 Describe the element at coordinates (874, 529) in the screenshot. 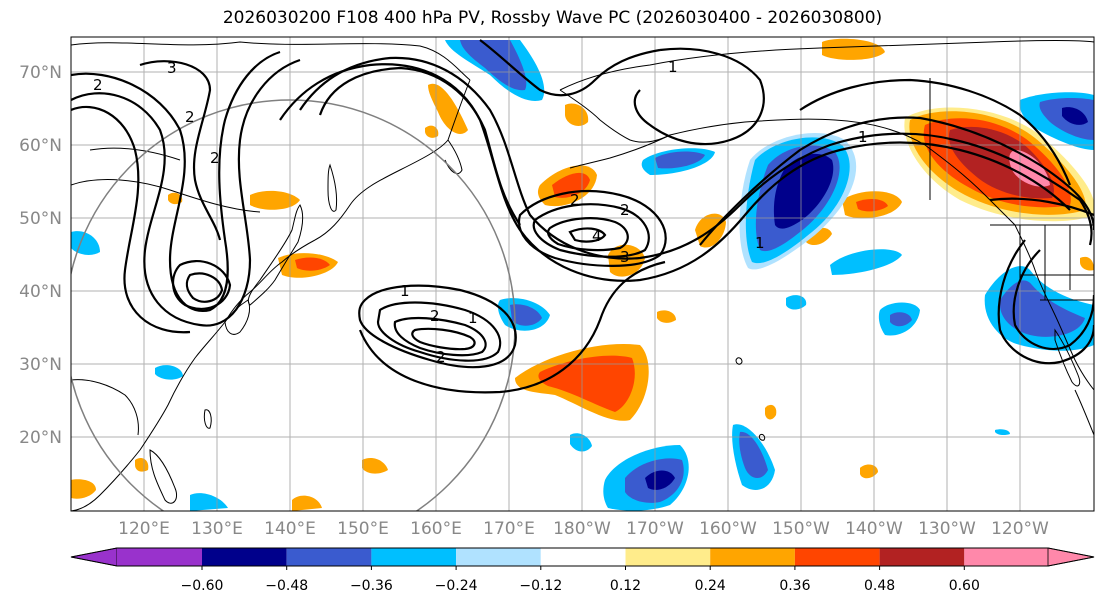

I see `lon-label: 140°W` at that location.